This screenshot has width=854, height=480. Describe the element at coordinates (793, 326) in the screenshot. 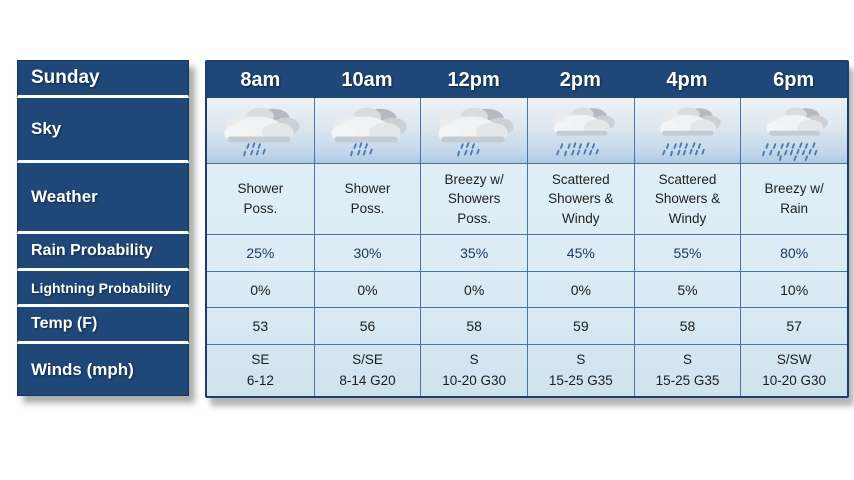

I see `temp-cell: 57` at that location.